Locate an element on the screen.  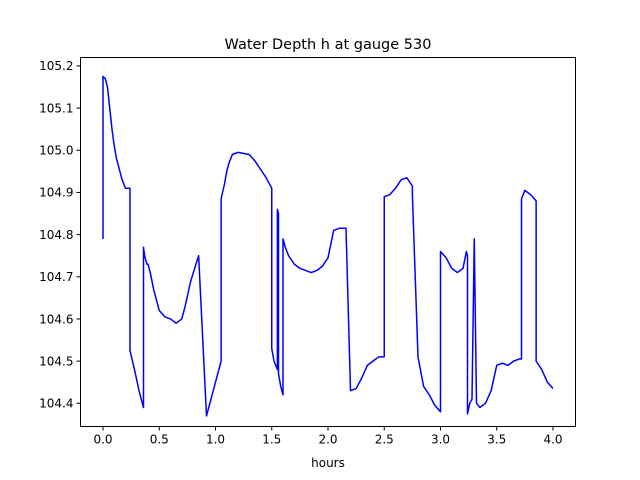
x-axis: 0.0 0.5 1.0 1.5 2.0 2.5 3.0 3.5 4.0 is located at coordinates (328, 436).